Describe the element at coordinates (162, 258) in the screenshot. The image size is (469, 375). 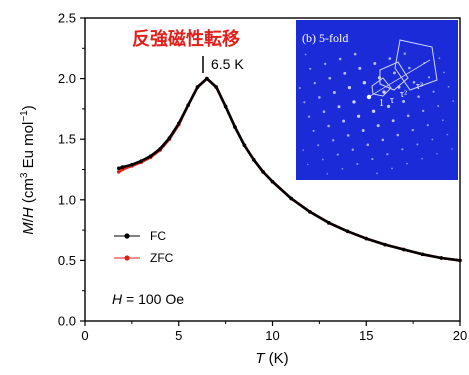
I see `legend-zfc-label: ZFC` at that location.